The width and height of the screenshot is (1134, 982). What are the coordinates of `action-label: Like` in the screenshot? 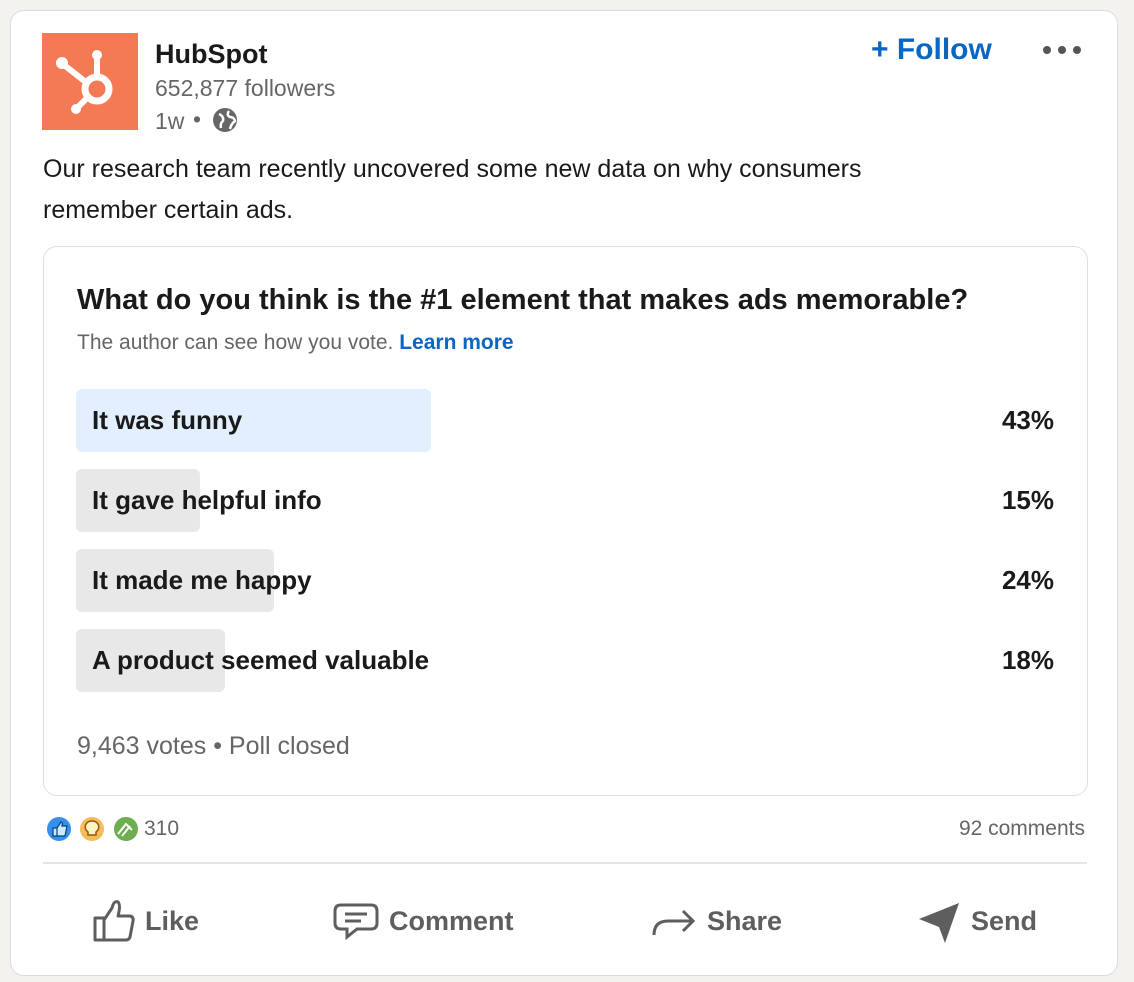 It's located at (172, 920).